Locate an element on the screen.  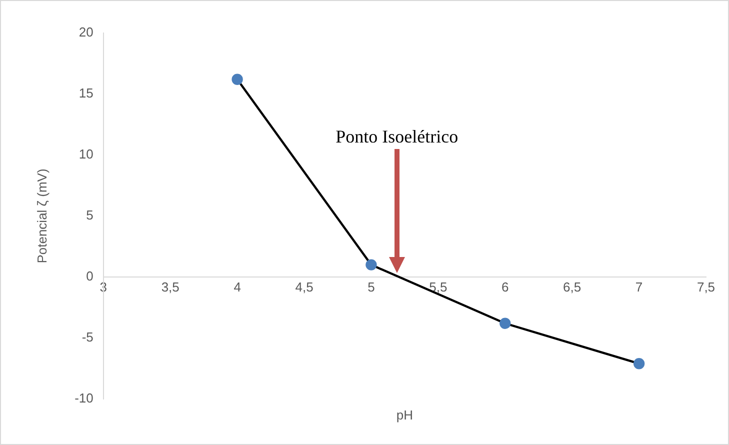
y-tick-label: -5 is located at coordinates (88, 337).